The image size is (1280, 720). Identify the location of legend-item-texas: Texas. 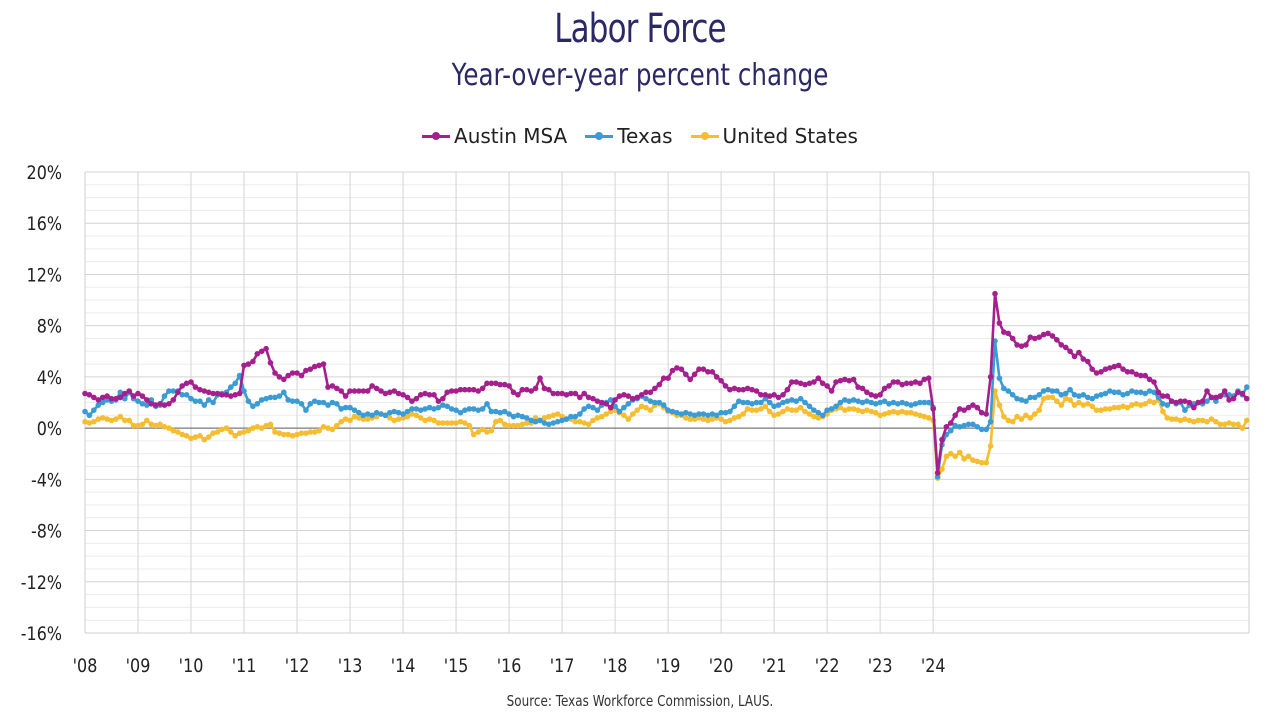
(629, 136).